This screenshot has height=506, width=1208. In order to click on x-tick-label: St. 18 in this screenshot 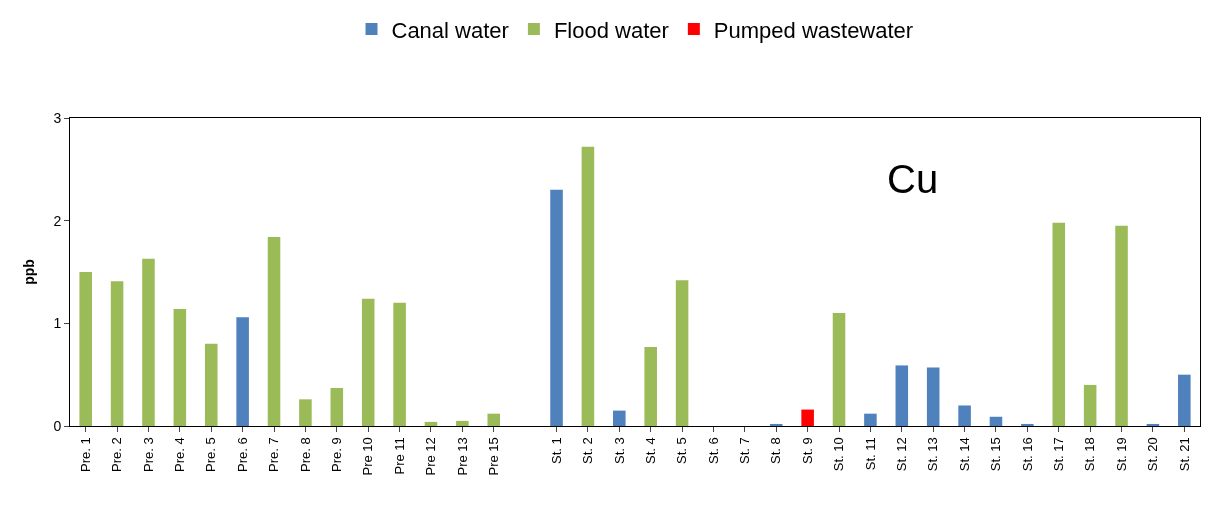, I will do `click(1090, 454)`.